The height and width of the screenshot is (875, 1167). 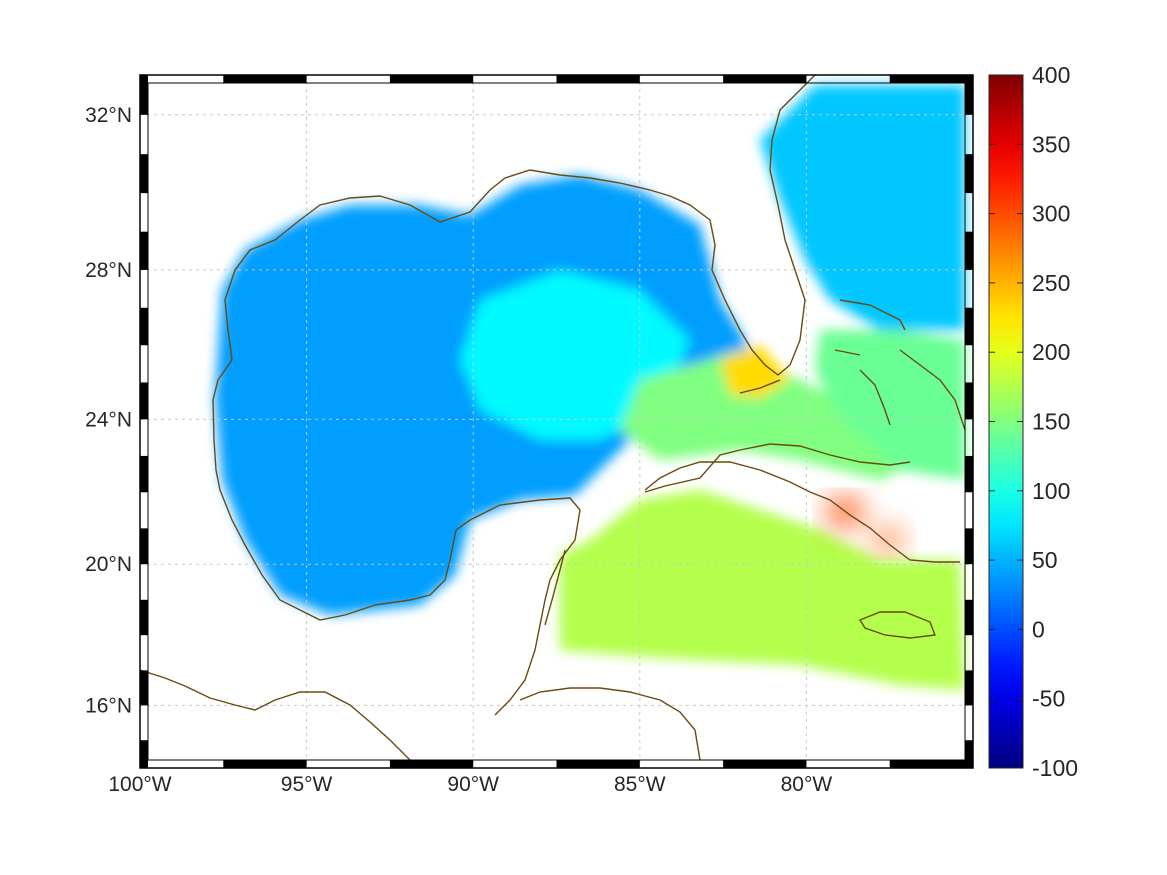 What do you see at coordinates (610, 724) in the screenshot?
I see `coastline-honduras` at bounding box center [610, 724].